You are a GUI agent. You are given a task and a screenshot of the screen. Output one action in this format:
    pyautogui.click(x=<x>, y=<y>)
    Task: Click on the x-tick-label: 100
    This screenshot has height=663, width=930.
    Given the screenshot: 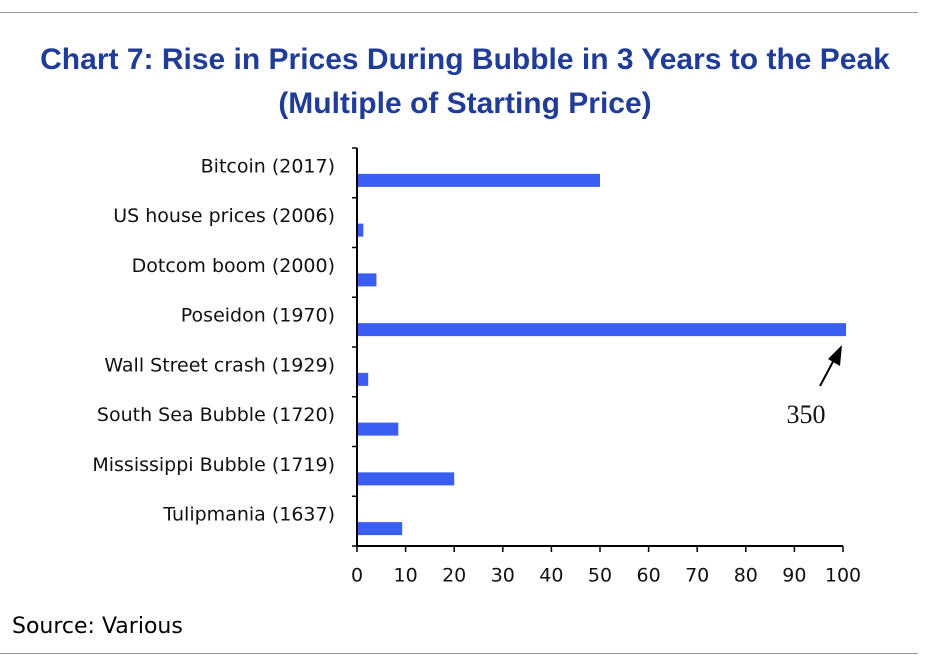 What is the action you would take?
    pyautogui.click(x=843, y=576)
    